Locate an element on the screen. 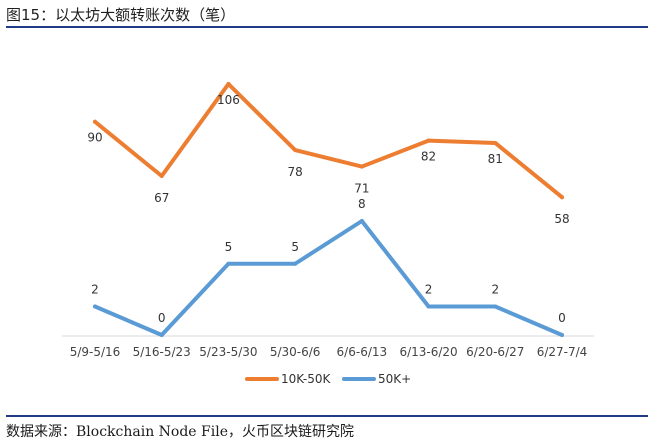  footer-rule is located at coordinates (327, 416).